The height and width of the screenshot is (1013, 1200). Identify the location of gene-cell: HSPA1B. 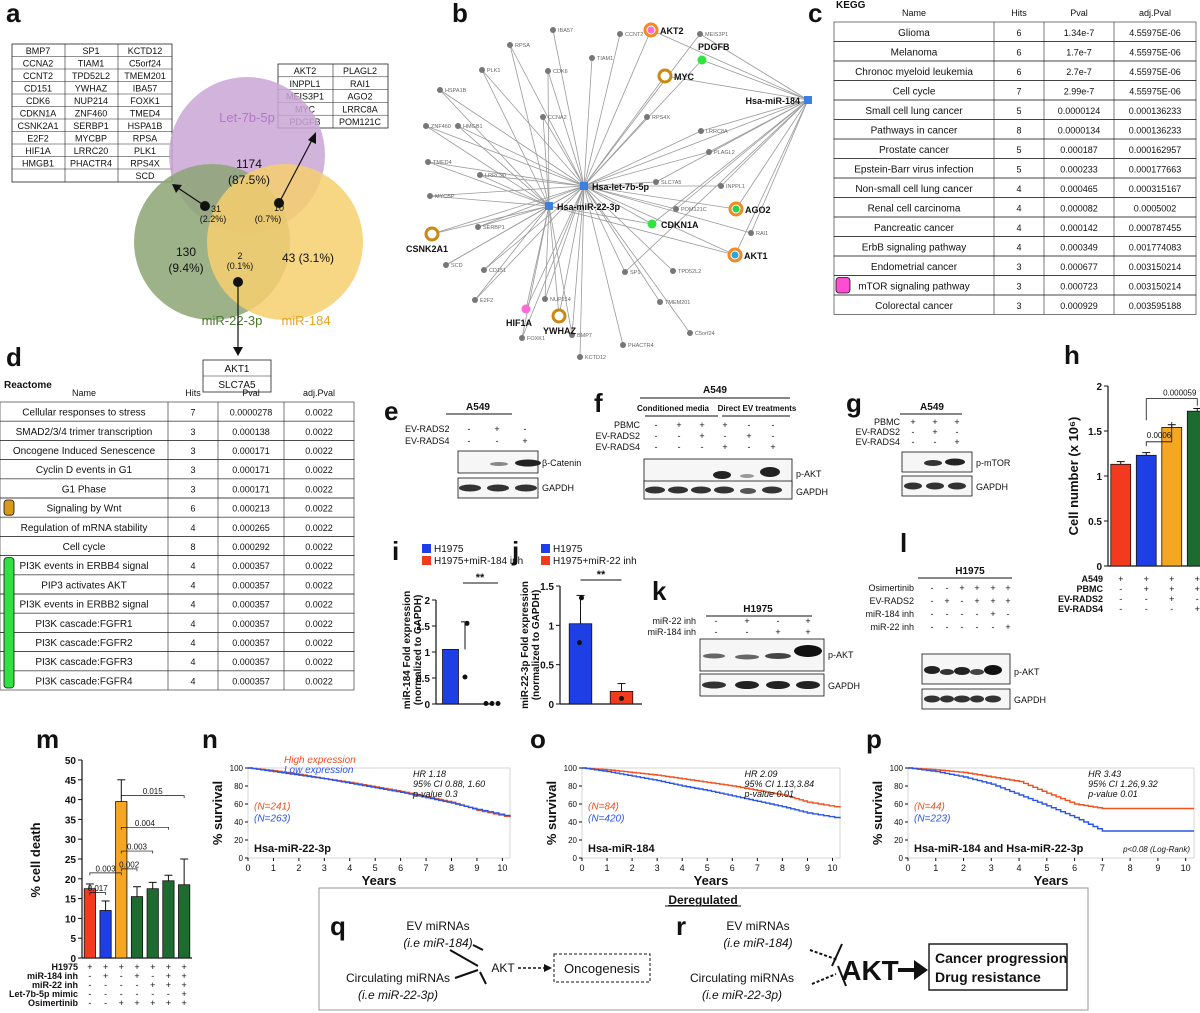
(145, 126).